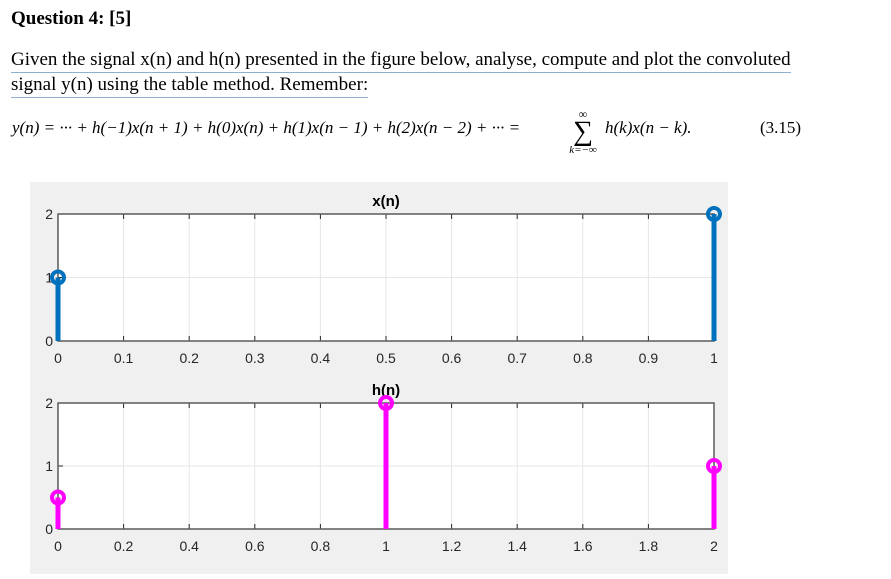  I want to click on x-tick-label: 1.8, so click(649, 546).